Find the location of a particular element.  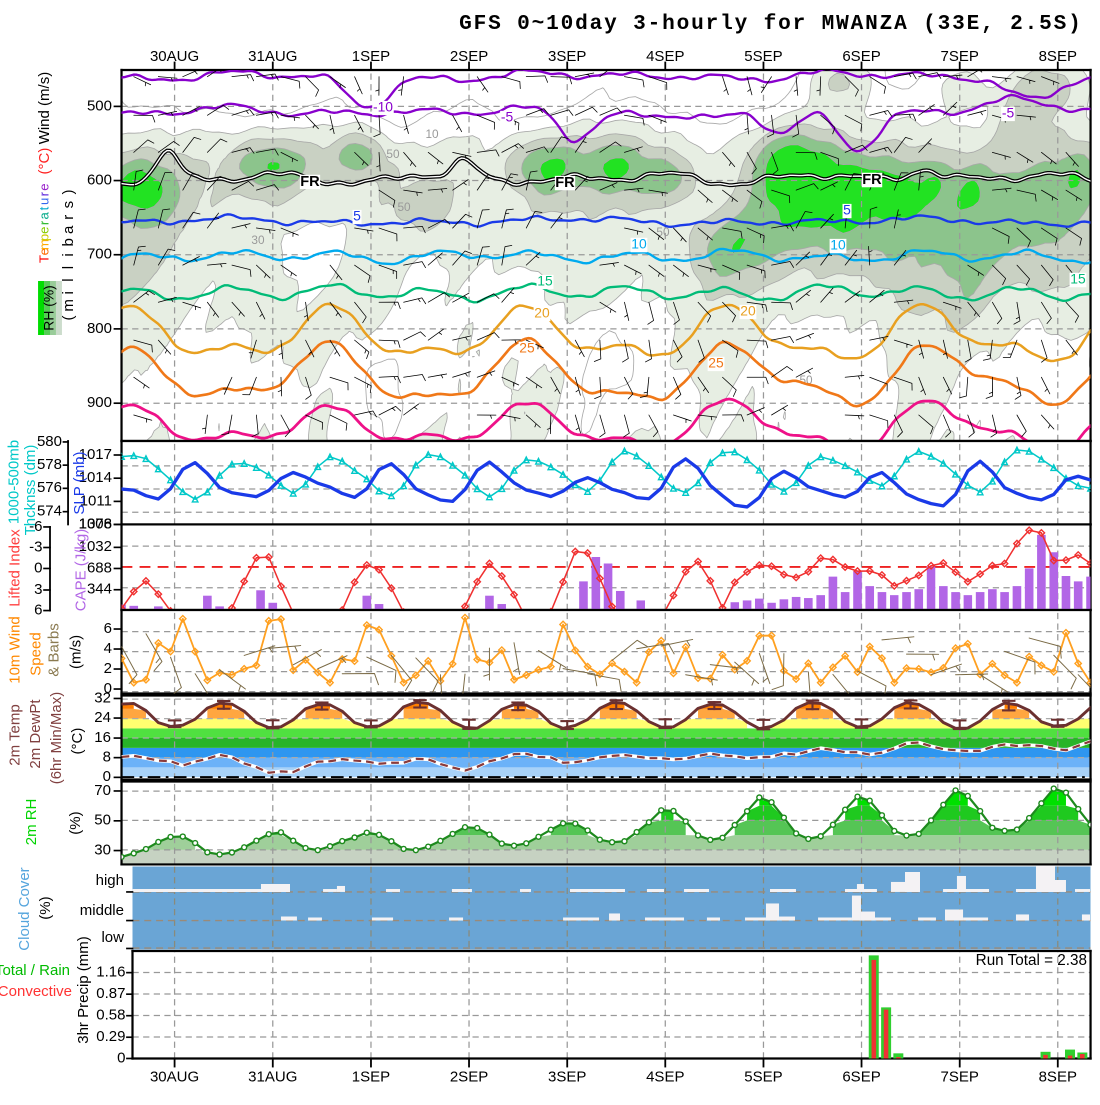

svg-text: 4SEP is located at coordinates (665, 1076).